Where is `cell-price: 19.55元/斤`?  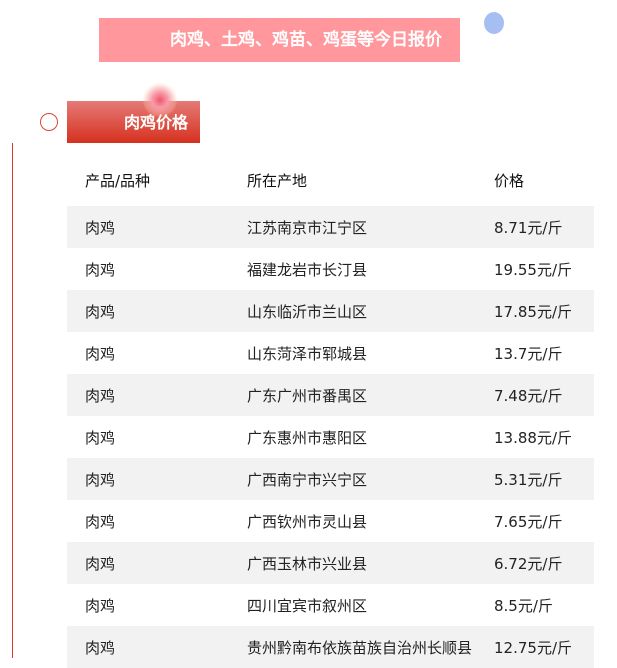 cell-price: 19.55元/斤 is located at coordinates (533, 269).